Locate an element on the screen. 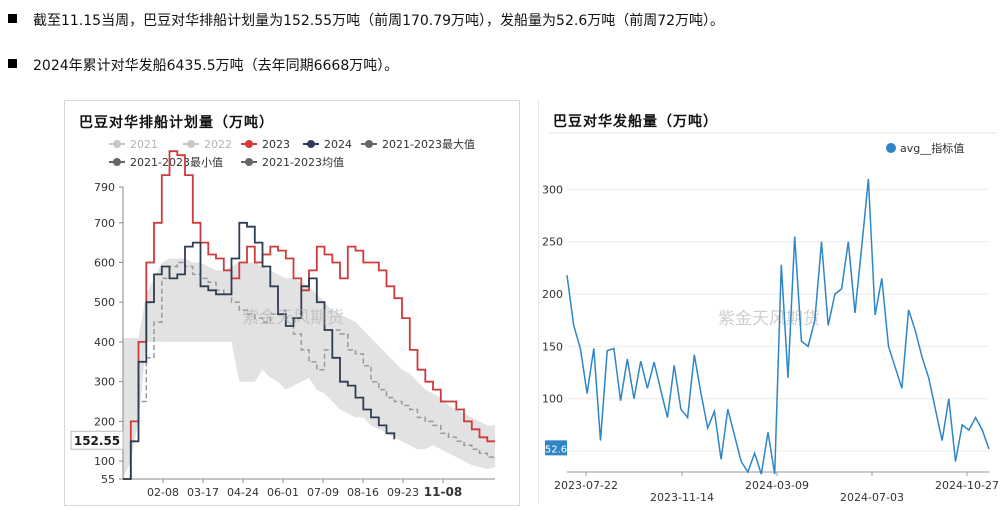  x-tick-label-3: 06-01 is located at coordinates (283, 492).